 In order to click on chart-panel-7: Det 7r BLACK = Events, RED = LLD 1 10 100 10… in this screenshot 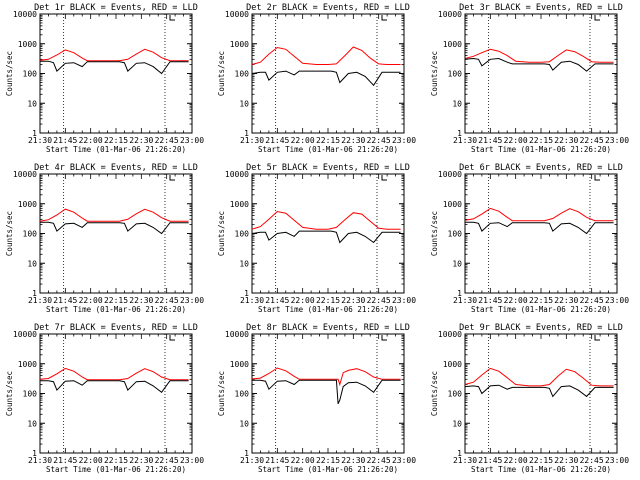, I will do `click(104, 398)`.